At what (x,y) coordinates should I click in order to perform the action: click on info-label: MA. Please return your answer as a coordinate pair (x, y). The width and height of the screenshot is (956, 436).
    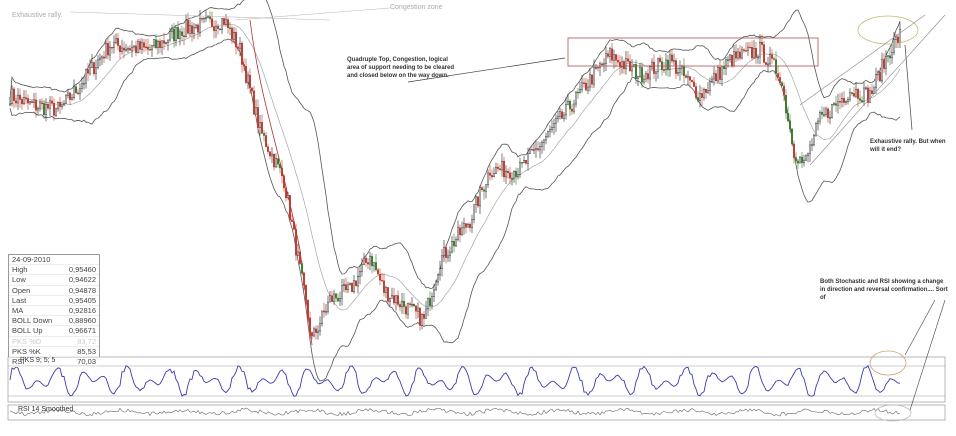
    Looking at the image, I should click on (18, 310).